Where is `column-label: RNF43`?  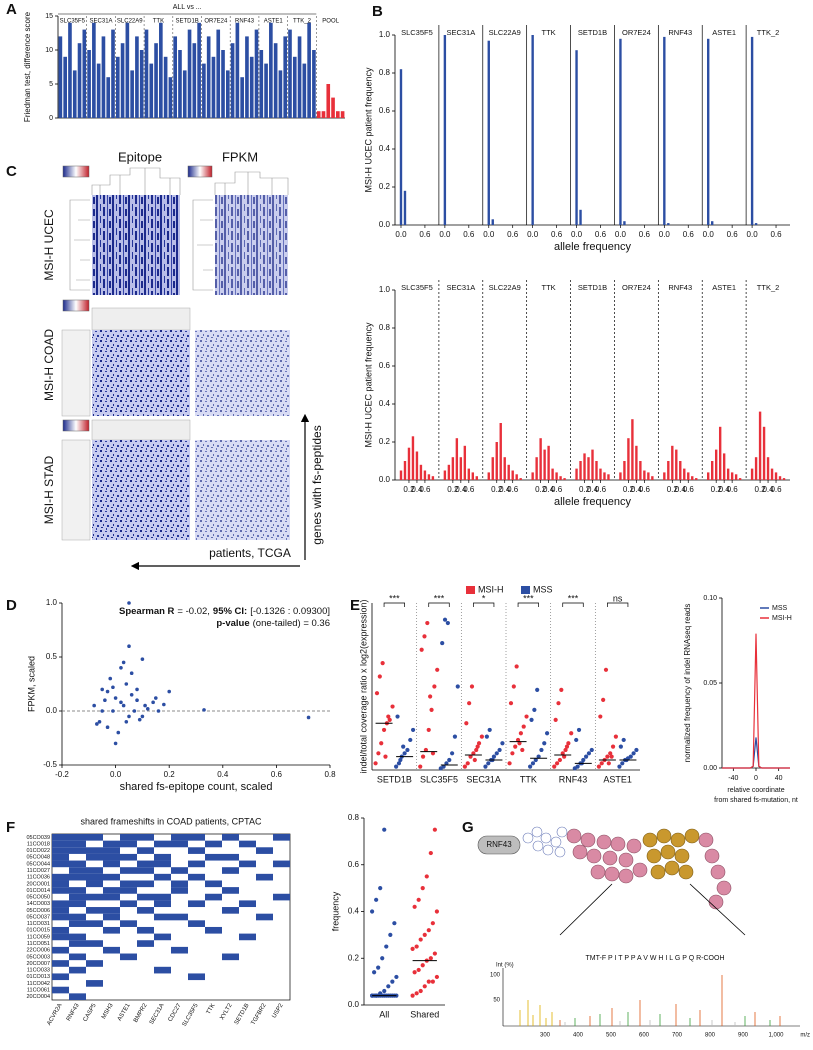 column-label: RNF43 is located at coordinates (73, 1012).